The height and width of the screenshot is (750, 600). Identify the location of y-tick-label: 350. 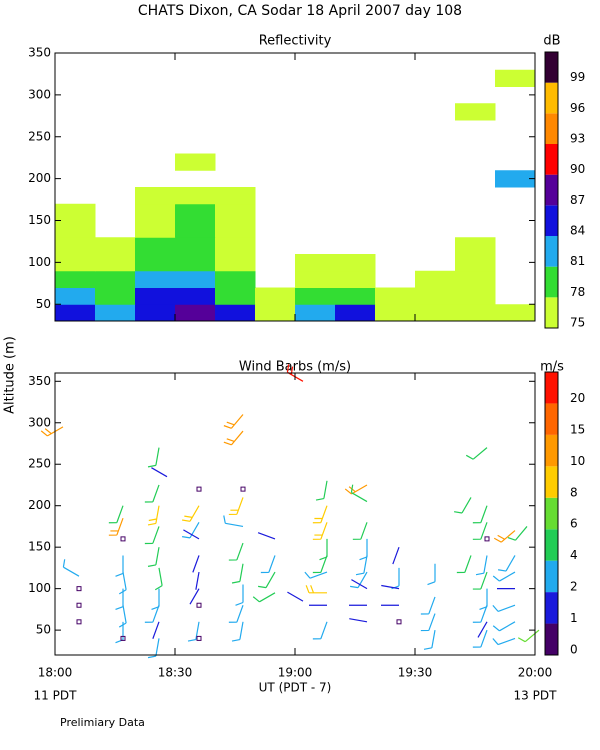
(39, 381).